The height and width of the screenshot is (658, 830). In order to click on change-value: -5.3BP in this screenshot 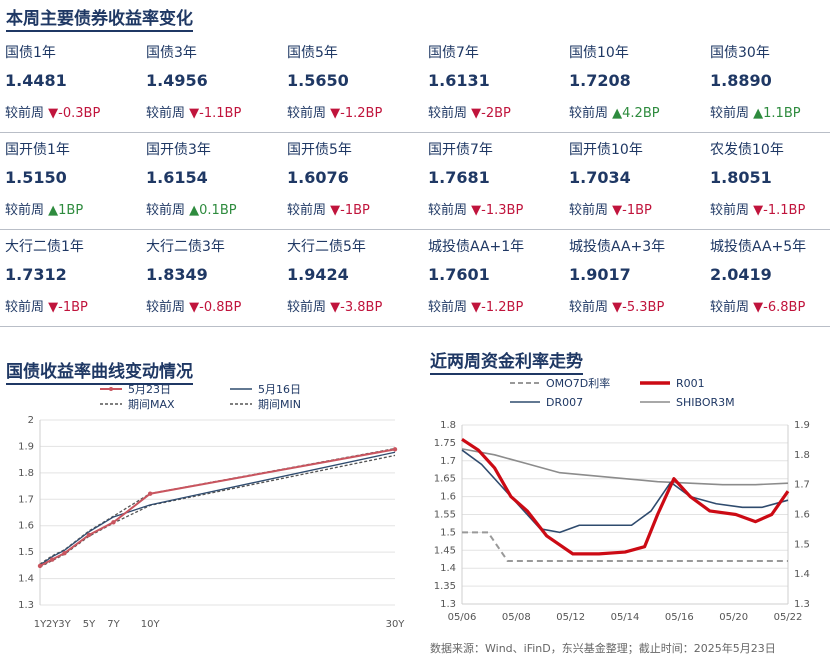, I will do `click(643, 307)`.